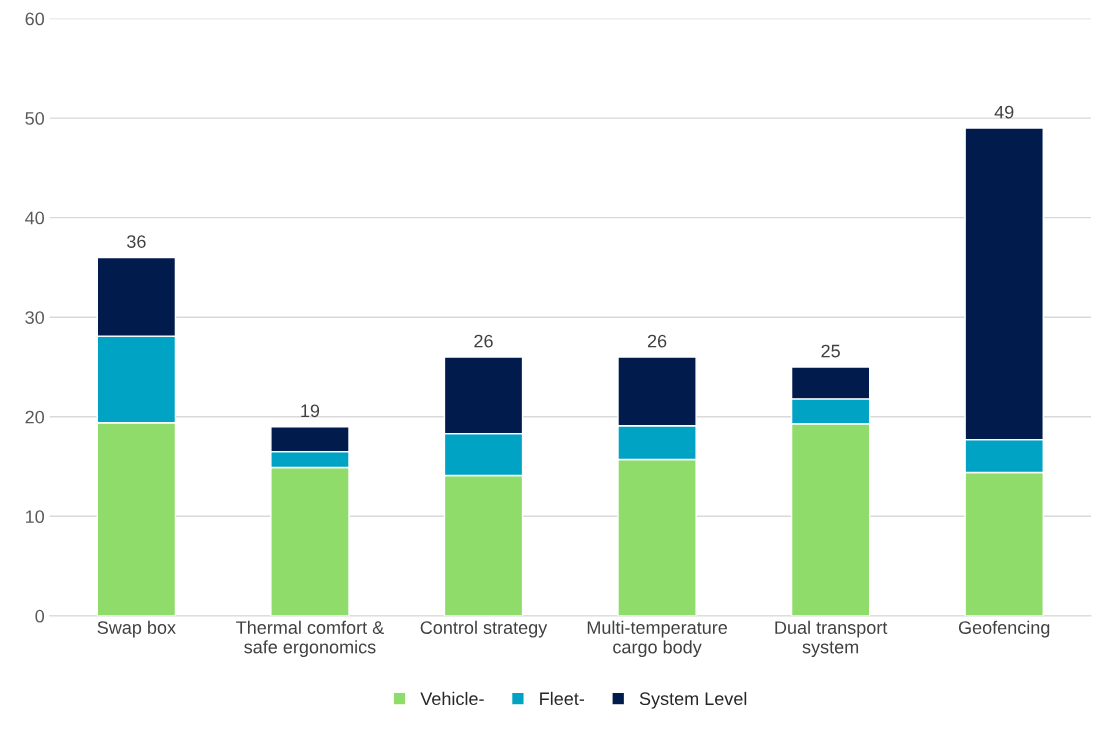 Image resolution: width=1102 pixels, height=742 pixels. Describe the element at coordinates (310, 638) in the screenshot. I see `x-tick-label: Thermal comfort & safe ergonomics` at that location.